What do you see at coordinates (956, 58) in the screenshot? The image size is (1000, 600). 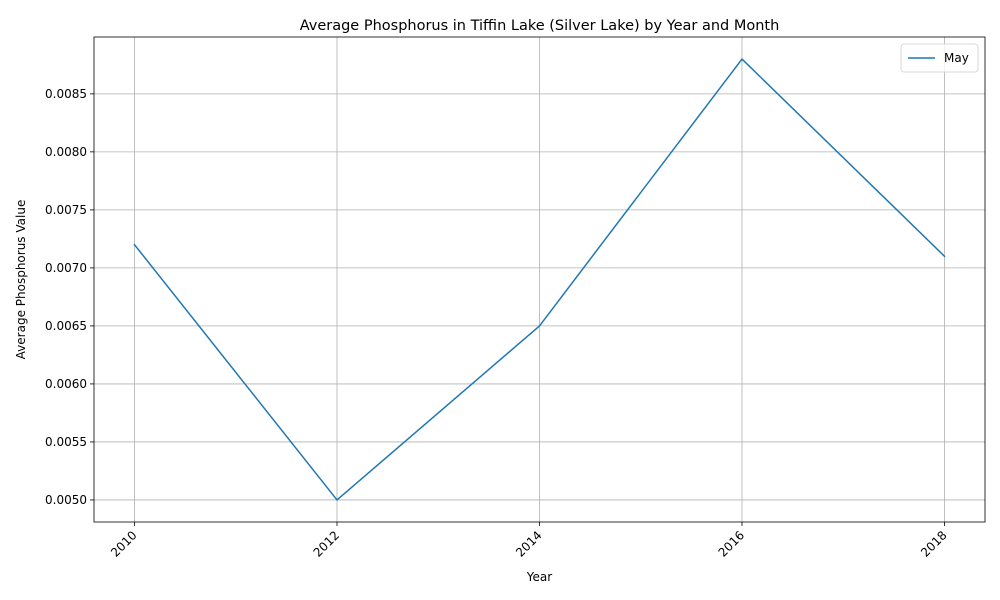 I see `legend-label-may: May` at bounding box center [956, 58].